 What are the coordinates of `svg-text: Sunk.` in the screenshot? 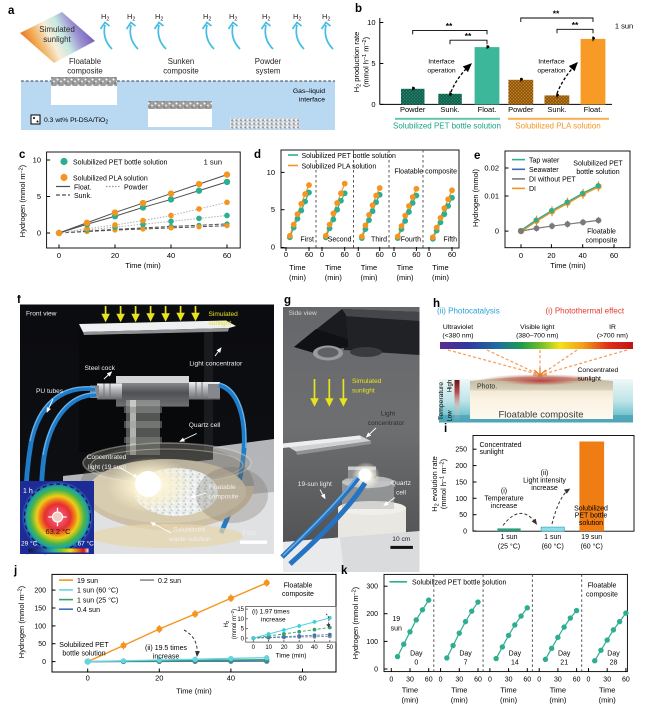 It's located at (449, 109).